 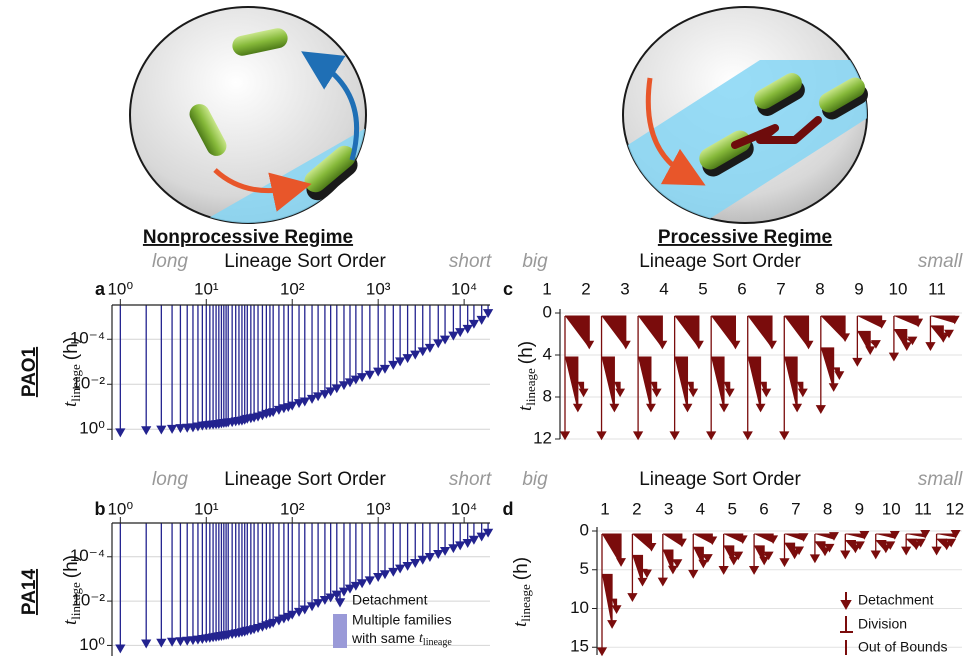 I want to click on panel-letter: a, so click(x=100, y=289).